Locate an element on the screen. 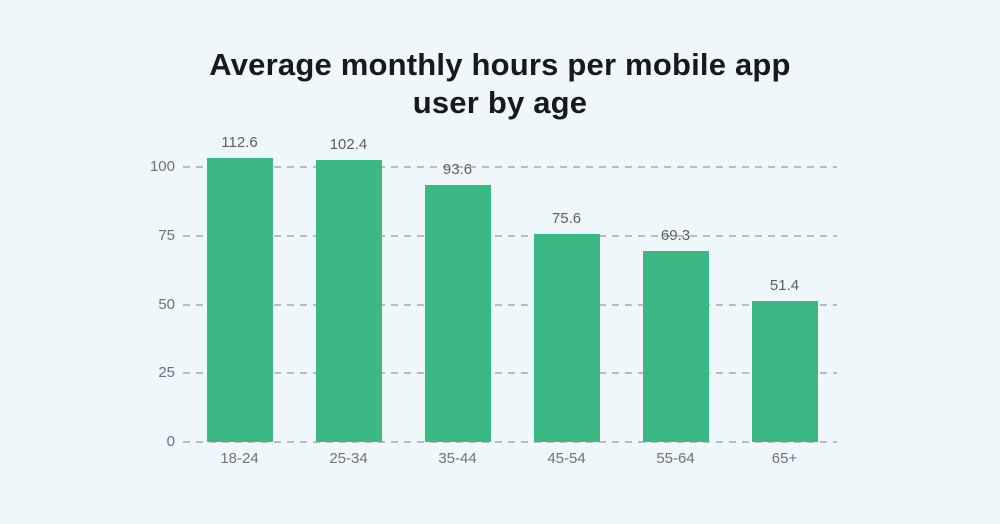  bar-value-label: 51.4 is located at coordinates (784, 285).